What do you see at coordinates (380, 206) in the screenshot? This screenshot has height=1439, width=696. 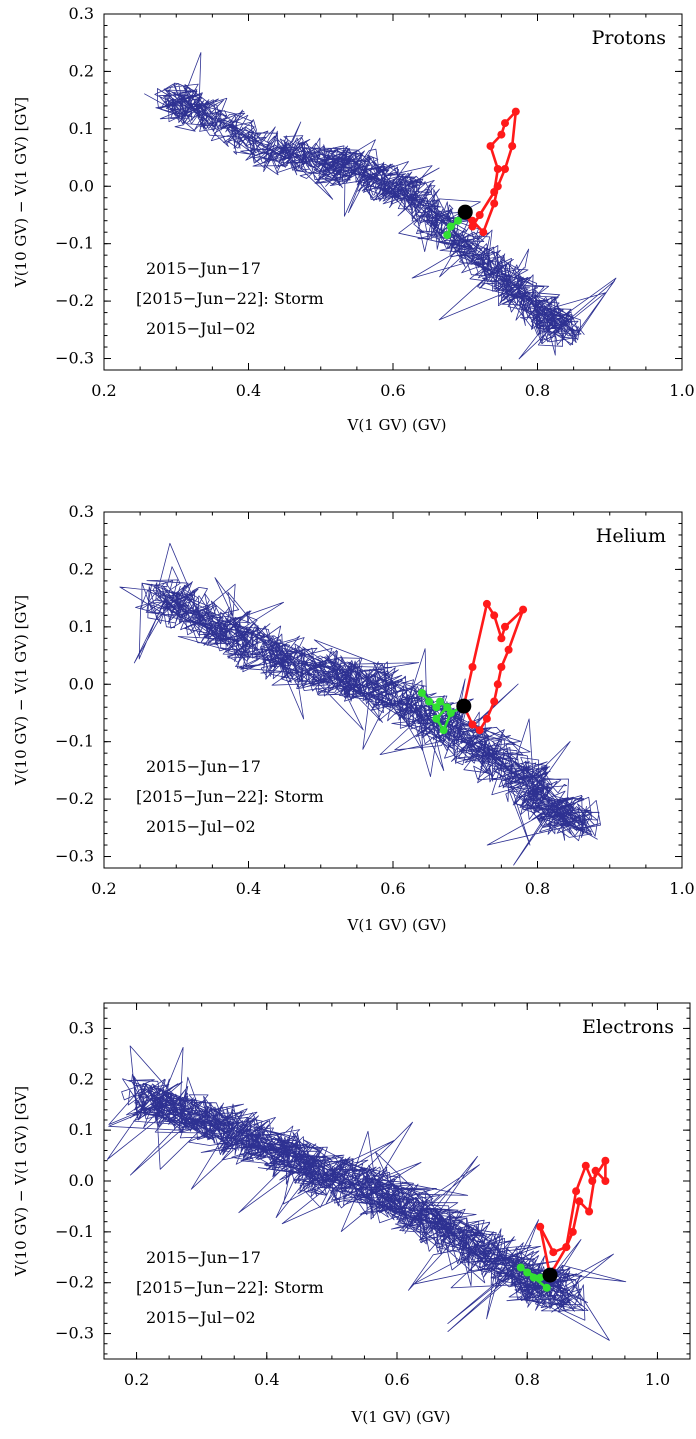 I see `trajectory-line` at bounding box center [380, 206].